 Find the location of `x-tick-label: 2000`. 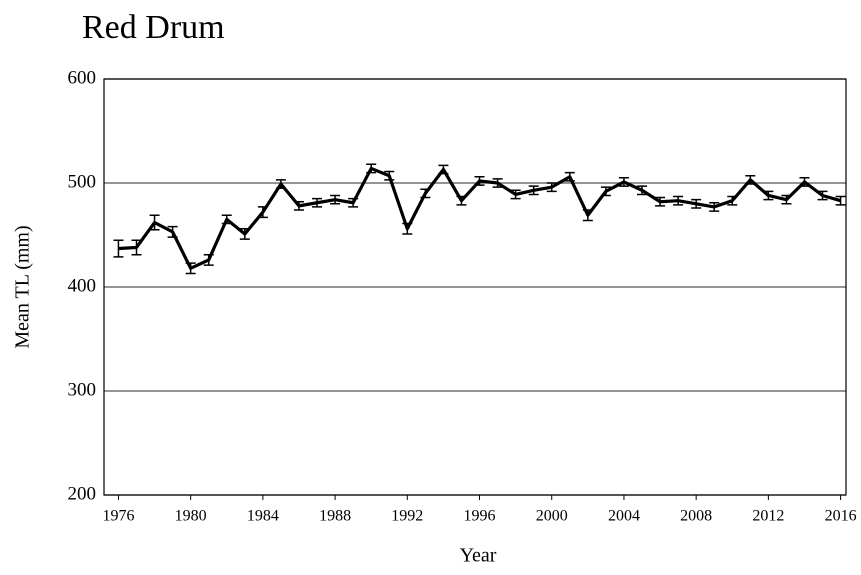

x-tick-label: 2000 is located at coordinates (552, 516).